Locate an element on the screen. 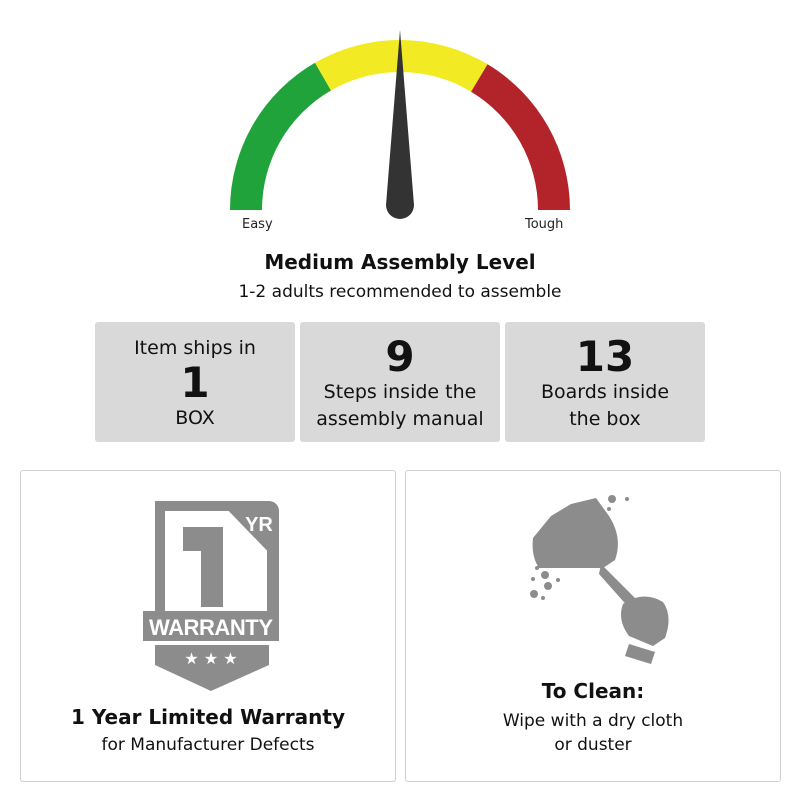 This screenshot has width=800, height=800. cleaning-line-1: Wipe with a dry cloth is located at coordinates (593, 721).